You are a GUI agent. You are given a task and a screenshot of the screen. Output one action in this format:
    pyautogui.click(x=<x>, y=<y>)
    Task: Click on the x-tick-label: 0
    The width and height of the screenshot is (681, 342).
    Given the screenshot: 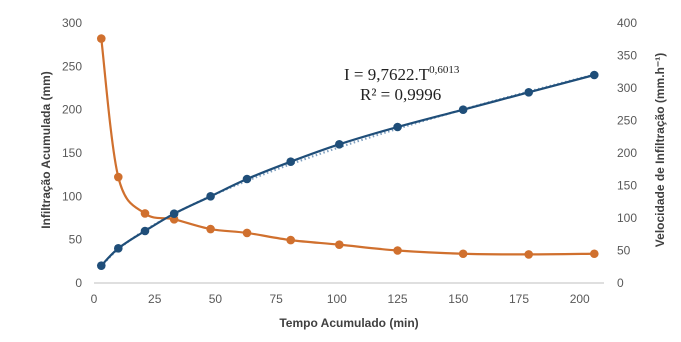 What is the action you would take?
    pyautogui.click(x=94, y=299)
    